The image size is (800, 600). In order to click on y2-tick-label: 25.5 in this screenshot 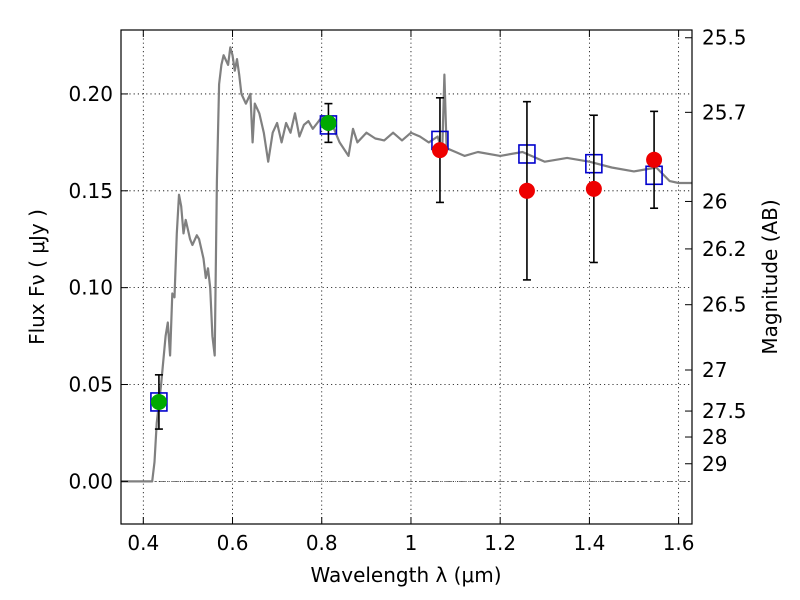, I will do `click(724, 38)`.